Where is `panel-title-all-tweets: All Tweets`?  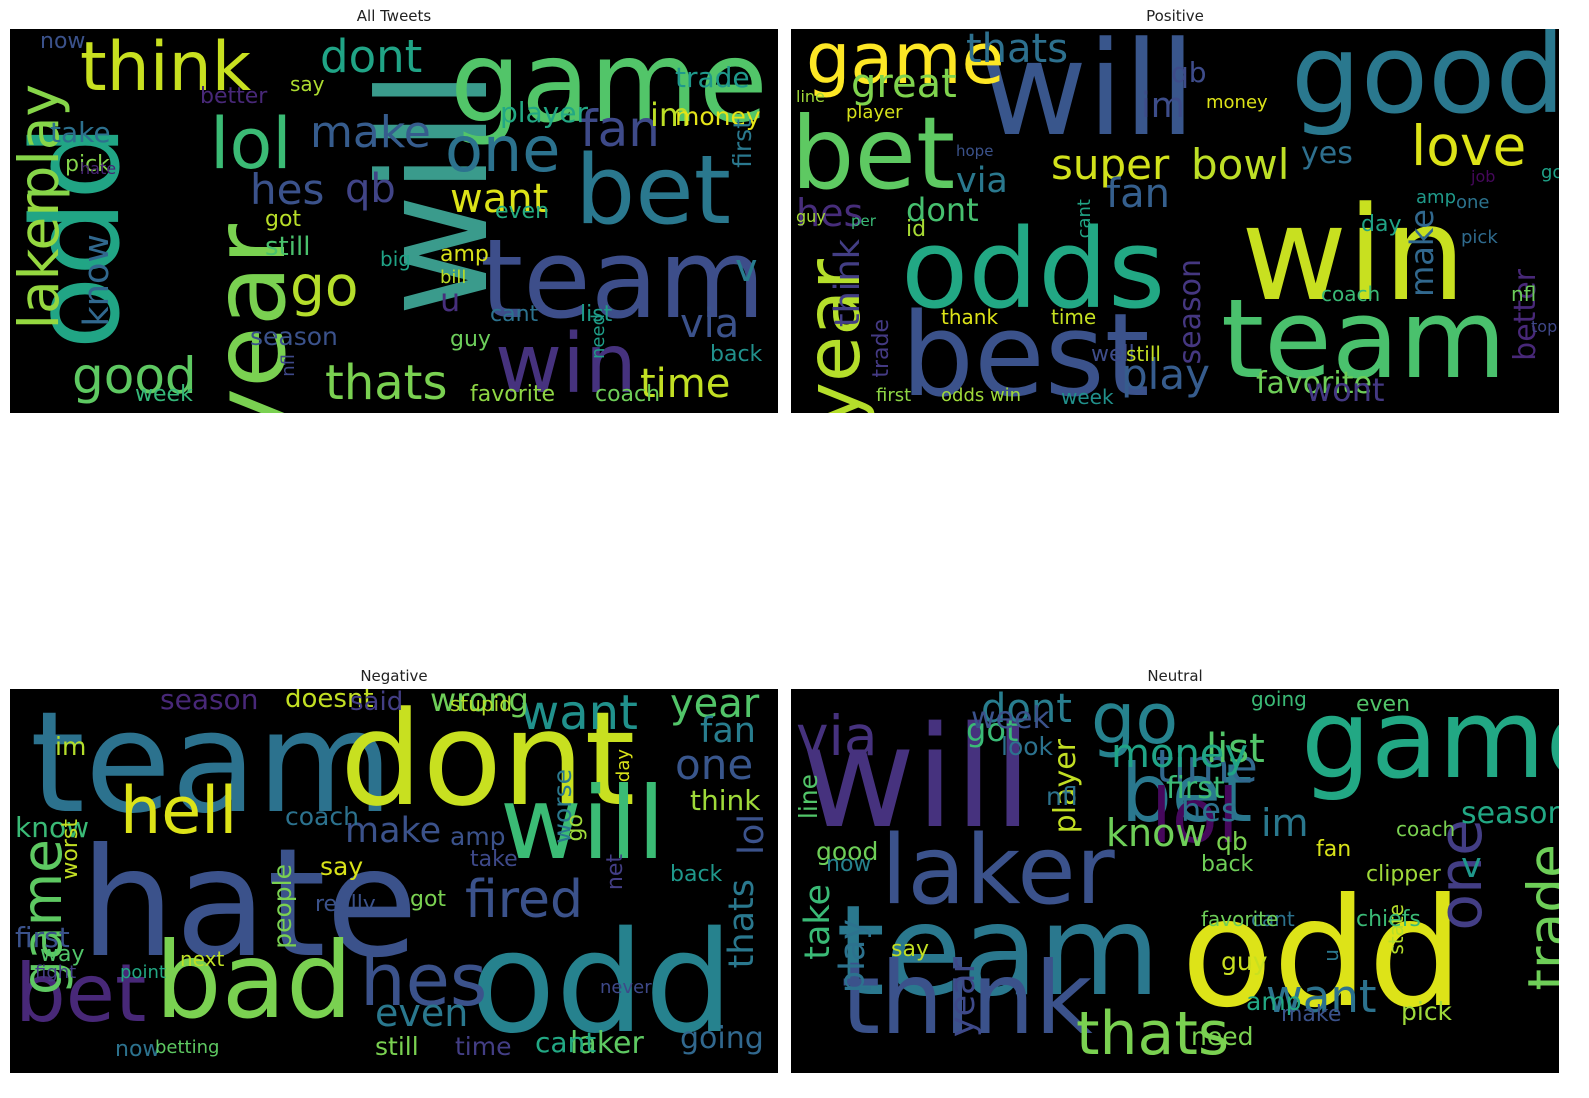
panel-title-all-tweets: All Tweets is located at coordinates (394, 16).